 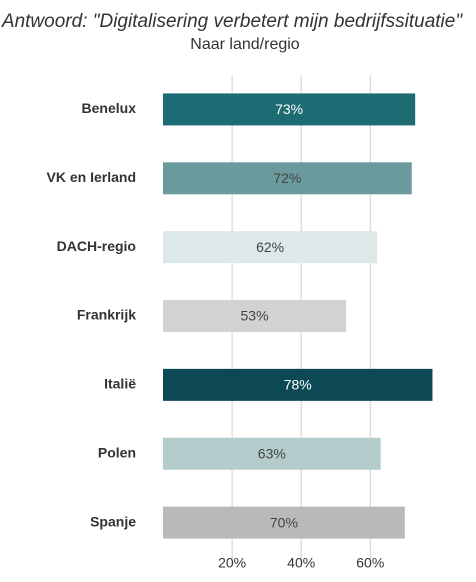 I want to click on value-label: 70%, so click(x=284, y=522).